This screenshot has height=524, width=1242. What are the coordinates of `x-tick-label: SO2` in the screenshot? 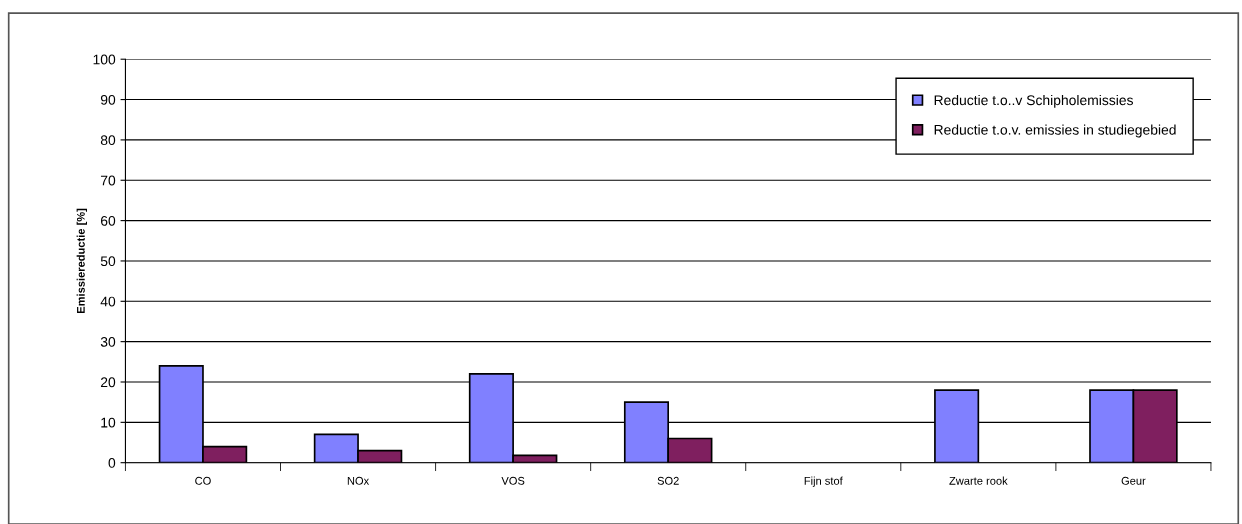 It's located at (668, 480).